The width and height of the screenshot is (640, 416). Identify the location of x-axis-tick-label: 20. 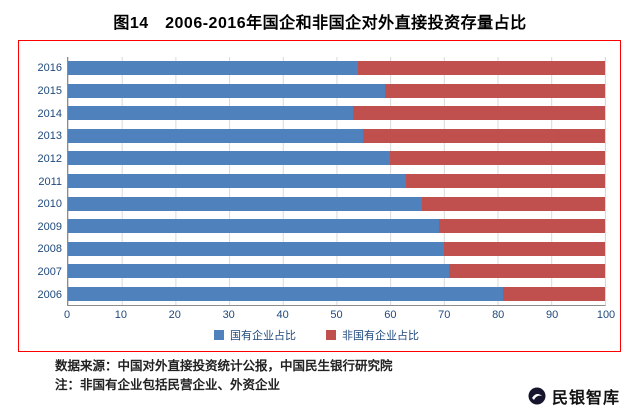
(174, 315).